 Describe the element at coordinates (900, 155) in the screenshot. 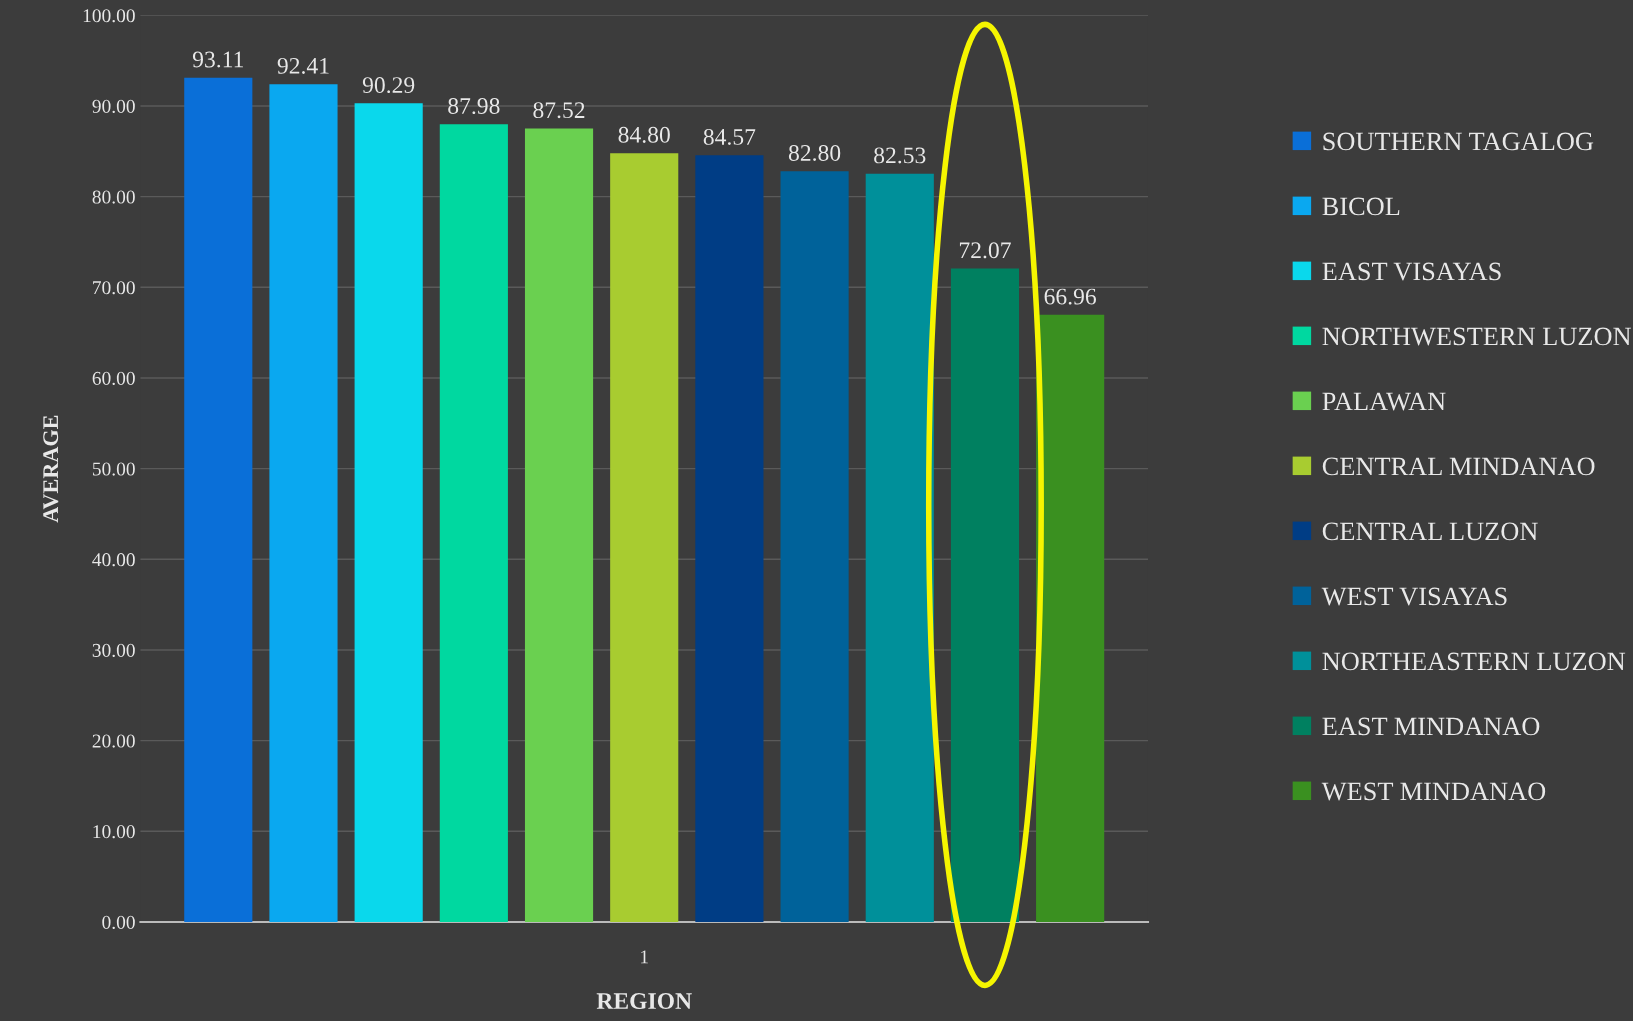

I see `data-label: 82.53` at that location.